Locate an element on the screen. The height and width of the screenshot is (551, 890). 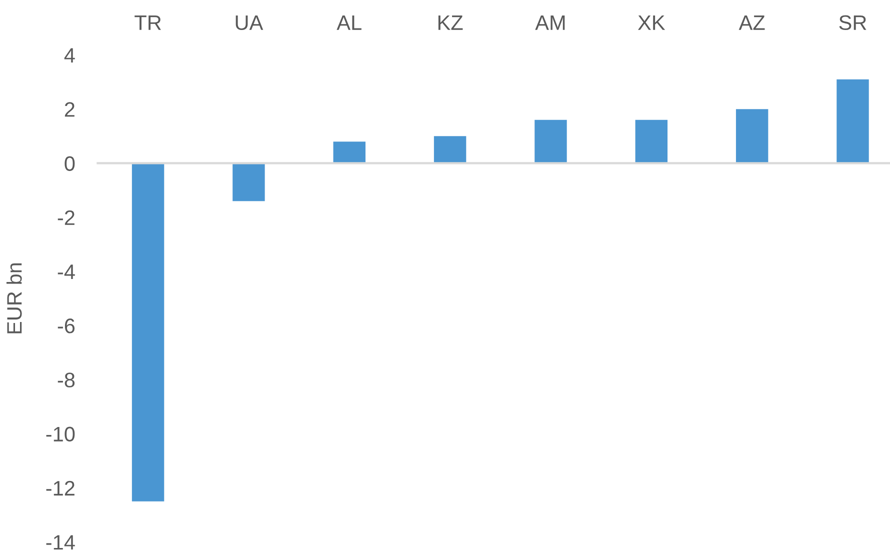
y-tick-label: -10 is located at coordinates (60, 434).